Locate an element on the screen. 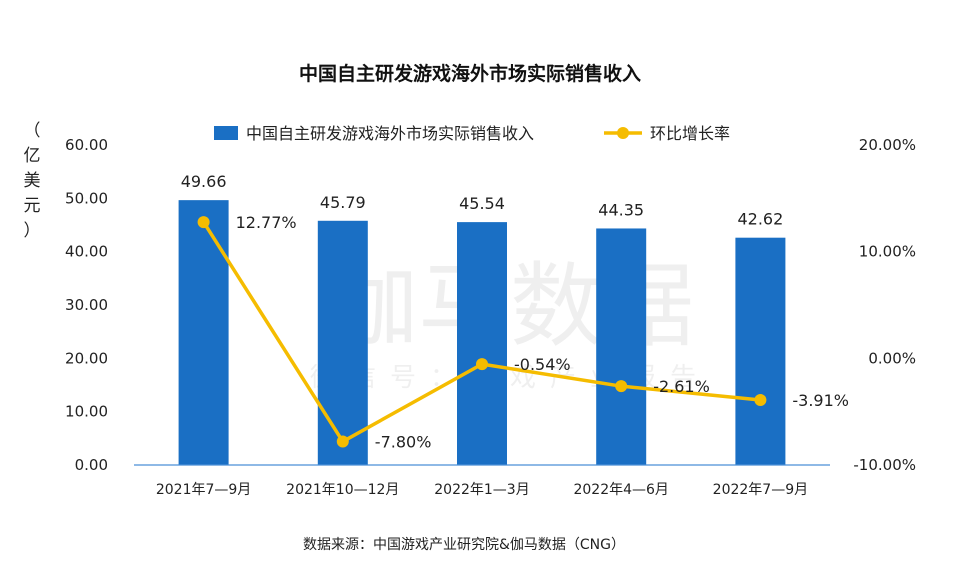 This screenshot has width=962, height=582. y-axis-label-text: （亿美元） is located at coordinates (32, 181).